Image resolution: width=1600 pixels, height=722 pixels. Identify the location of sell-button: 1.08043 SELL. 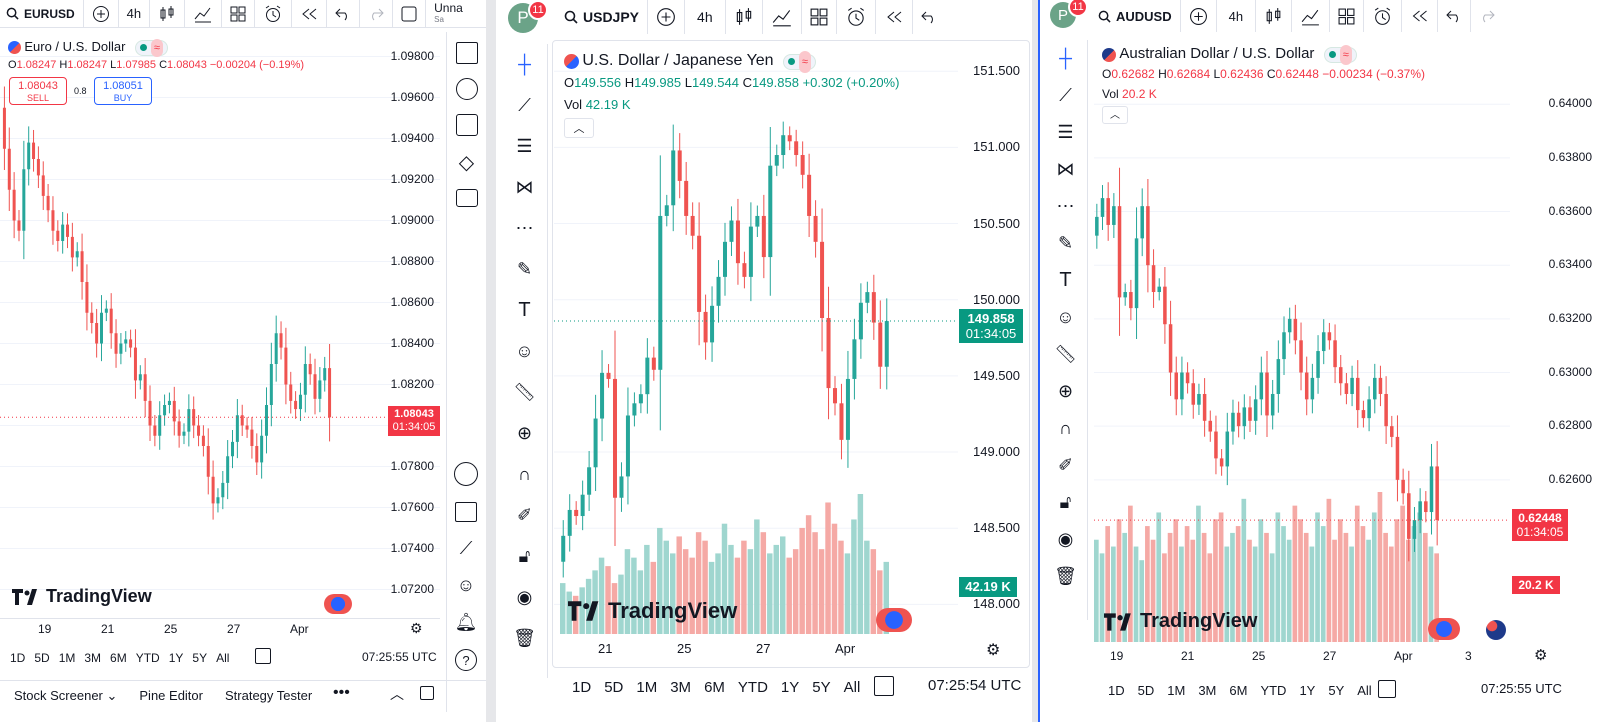
(38, 91).